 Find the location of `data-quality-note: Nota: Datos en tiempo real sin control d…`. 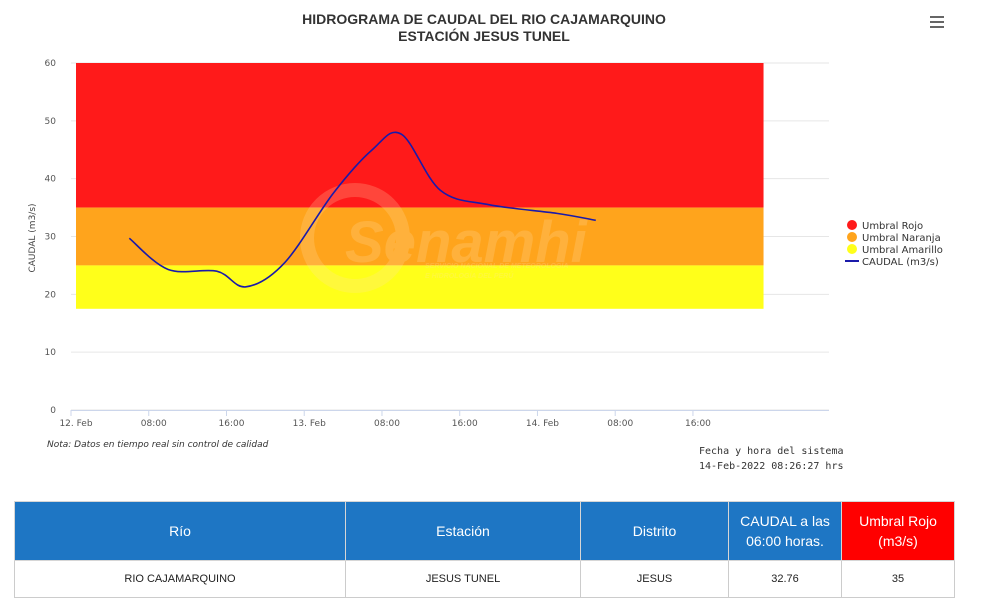

data-quality-note: Nota: Datos en tiempo real sin control d… is located at coordinates (158, 445).